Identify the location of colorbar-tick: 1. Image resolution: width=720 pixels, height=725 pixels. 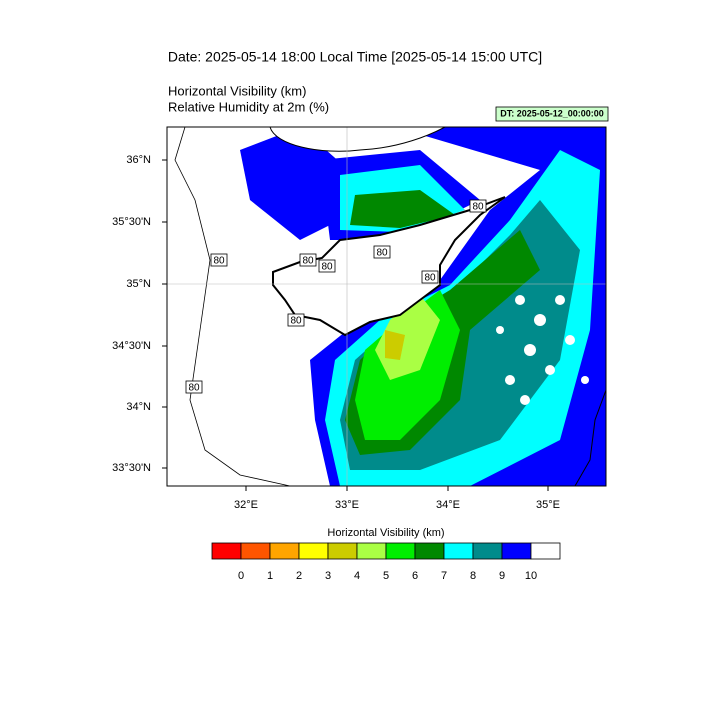
(270, 576).